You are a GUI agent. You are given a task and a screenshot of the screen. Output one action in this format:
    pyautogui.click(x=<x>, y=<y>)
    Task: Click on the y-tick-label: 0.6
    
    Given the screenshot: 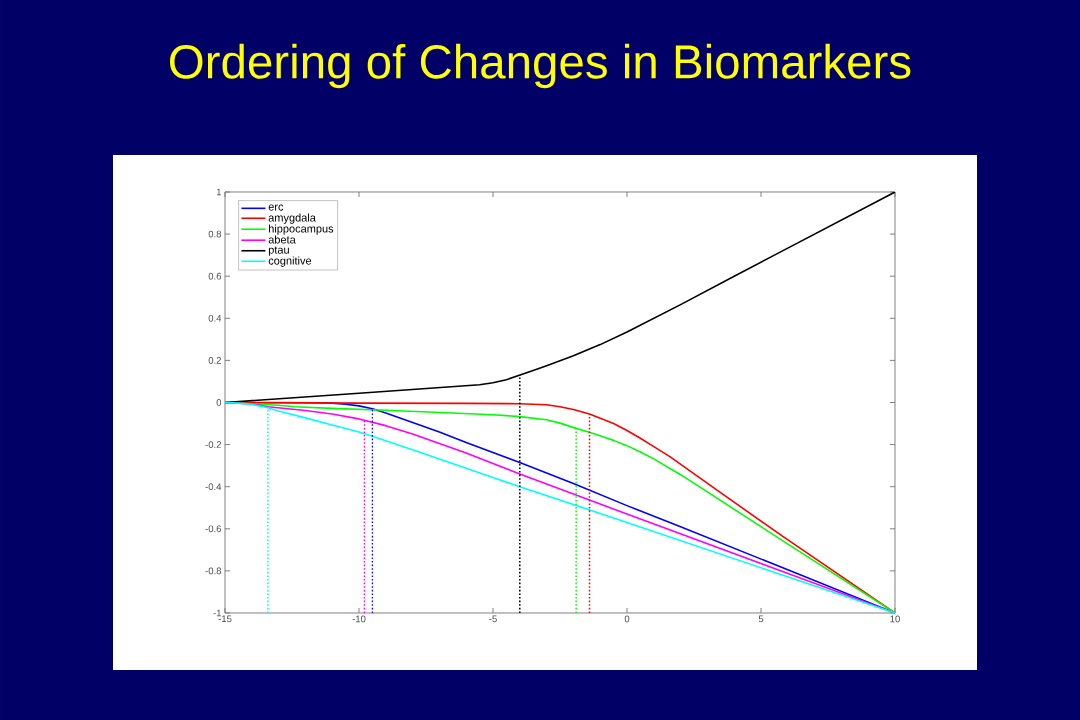 What is the action you would take?
    pyautogui.click(x=215, y=276)
    